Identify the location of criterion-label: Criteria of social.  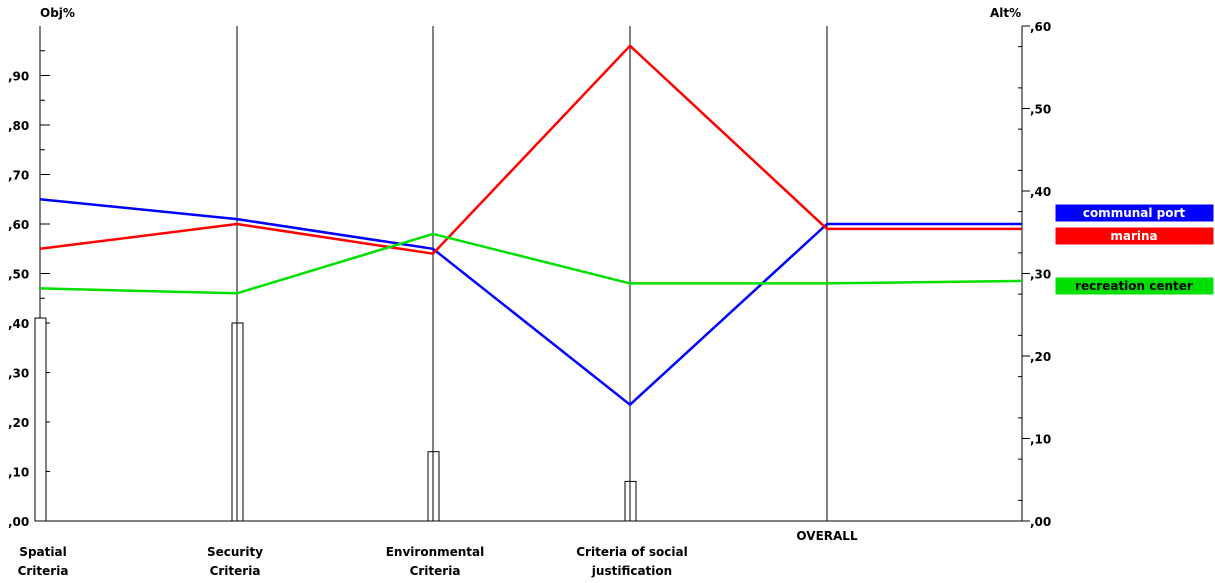
(632, 552).